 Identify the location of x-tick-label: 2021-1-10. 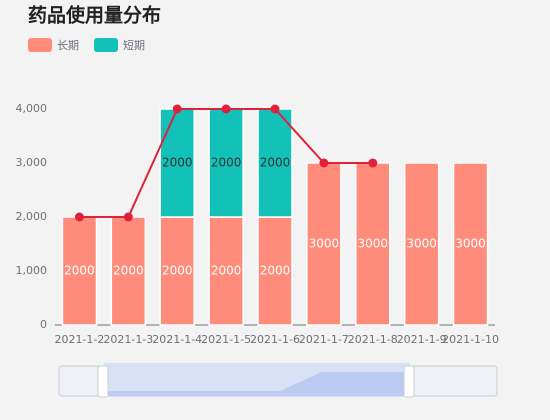
(470, 339).